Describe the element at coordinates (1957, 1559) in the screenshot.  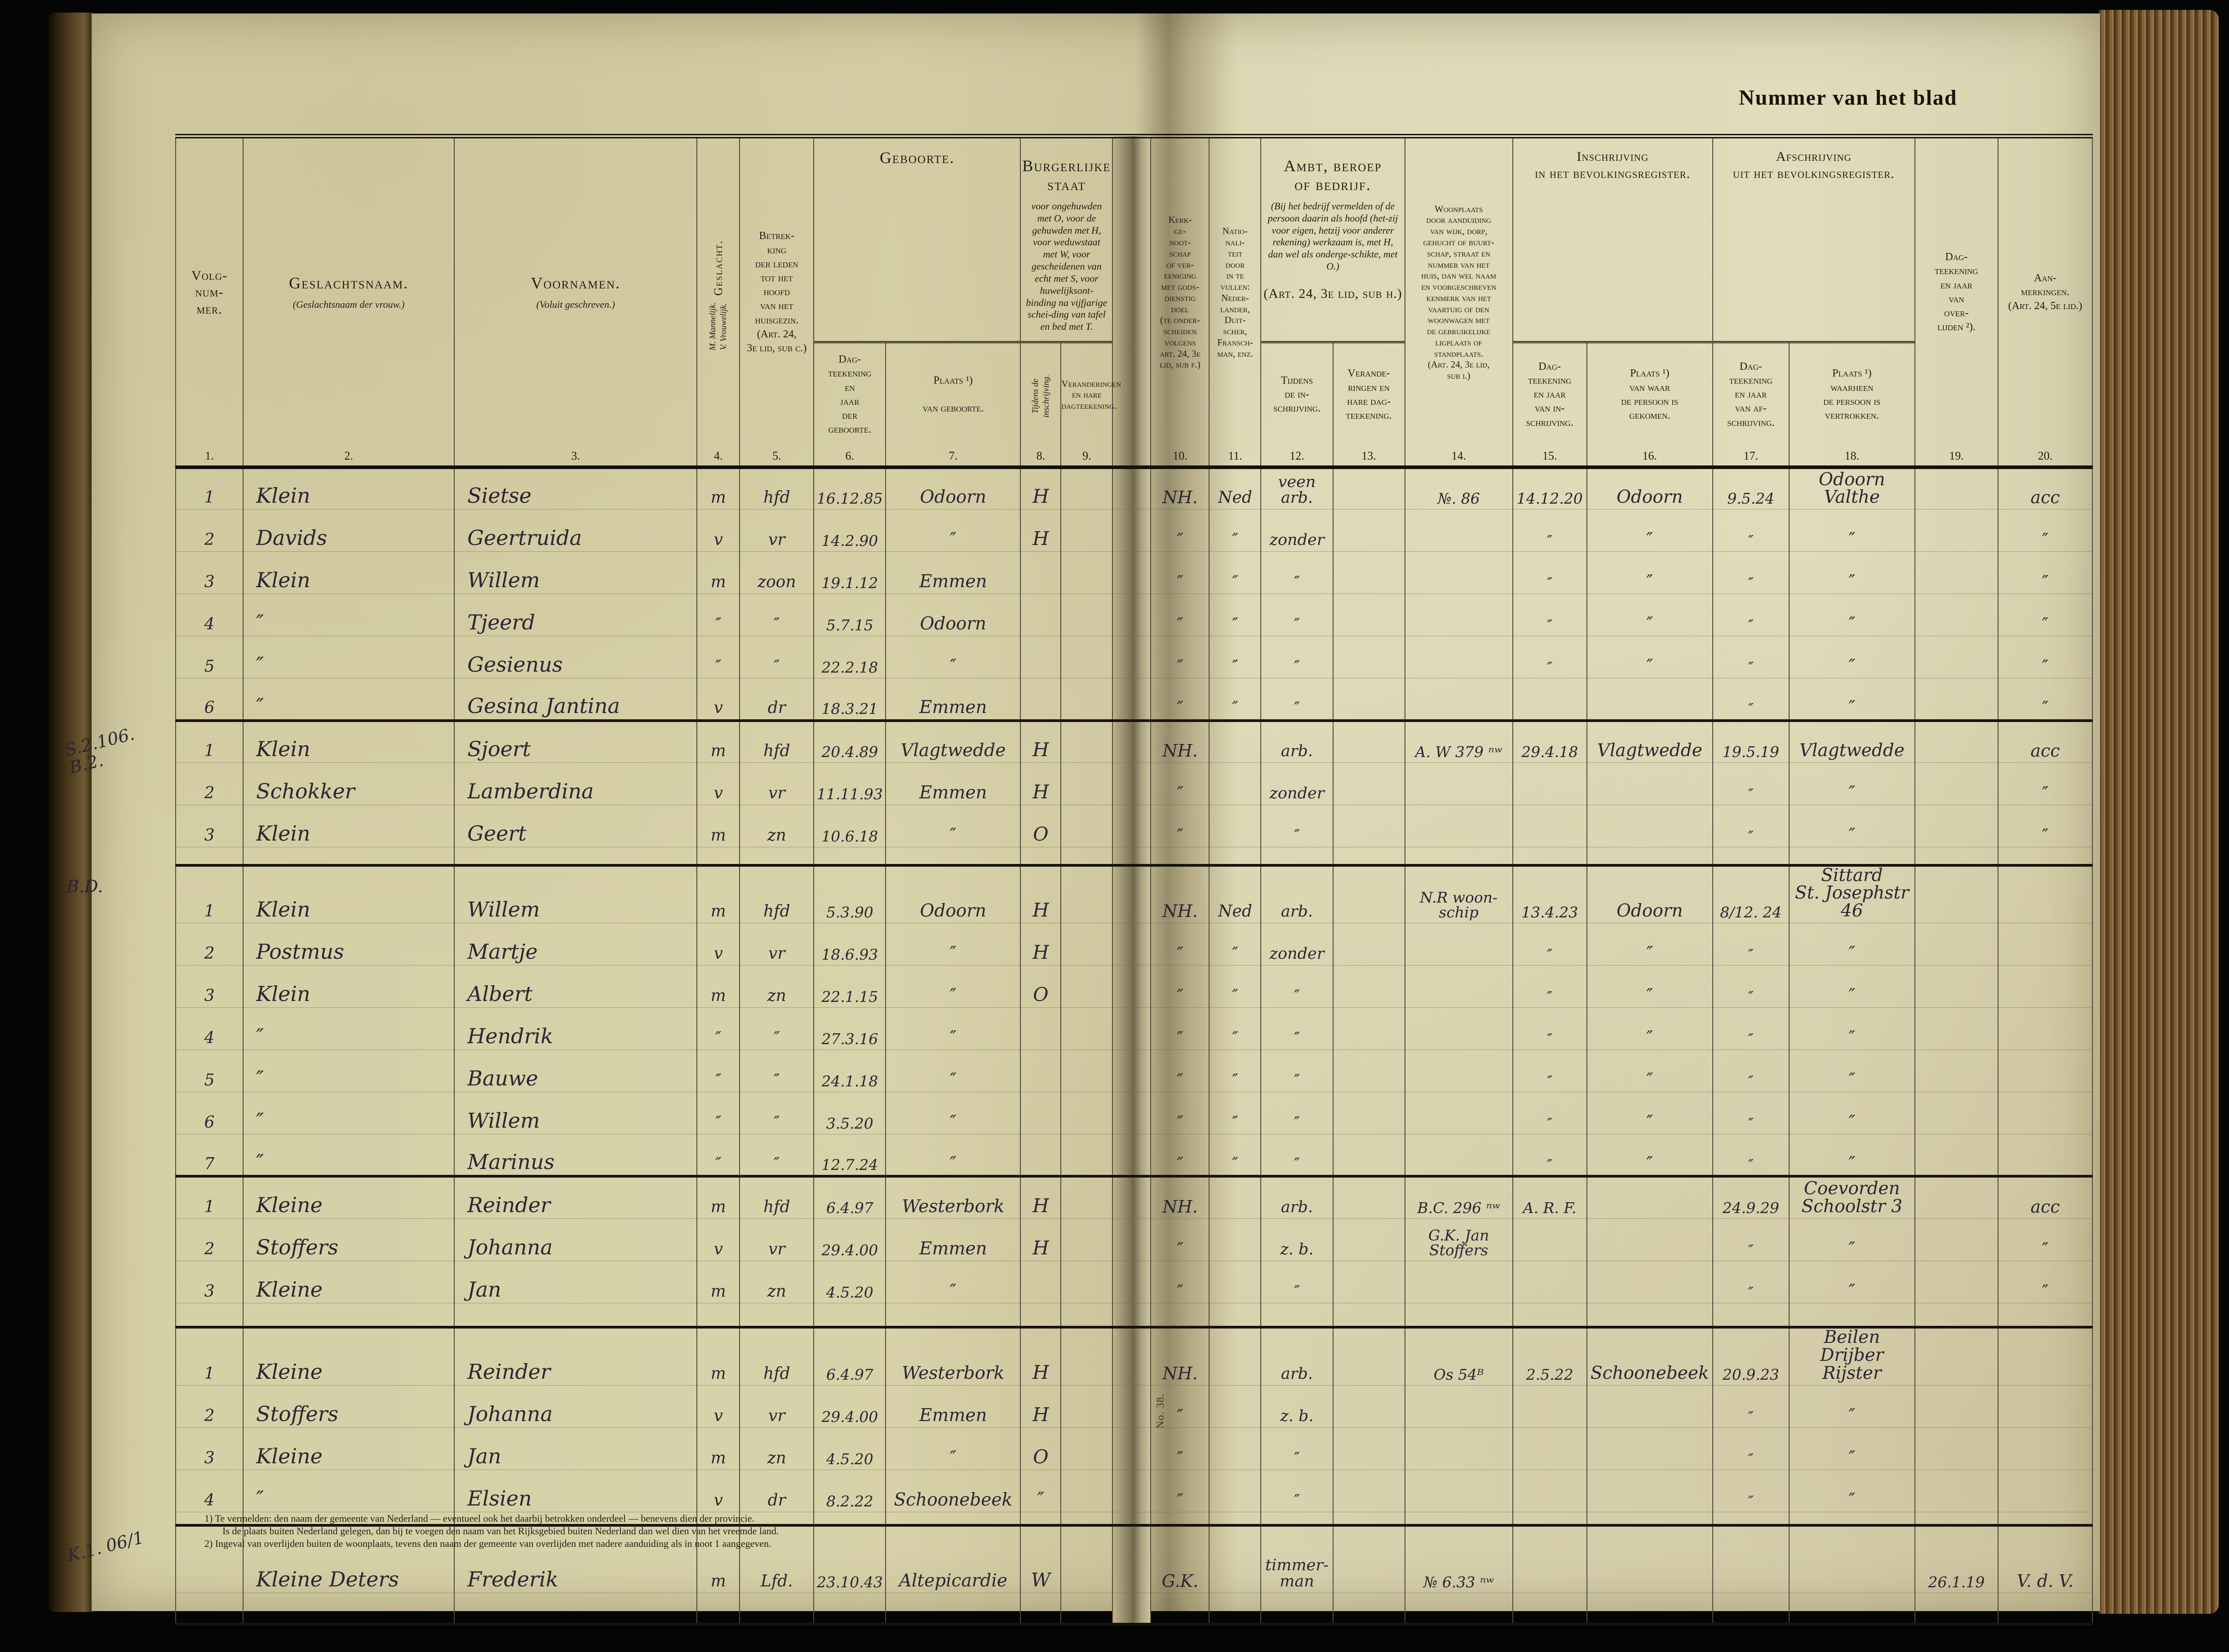
I see `cell-overlijden: 26.1.19` at that location.